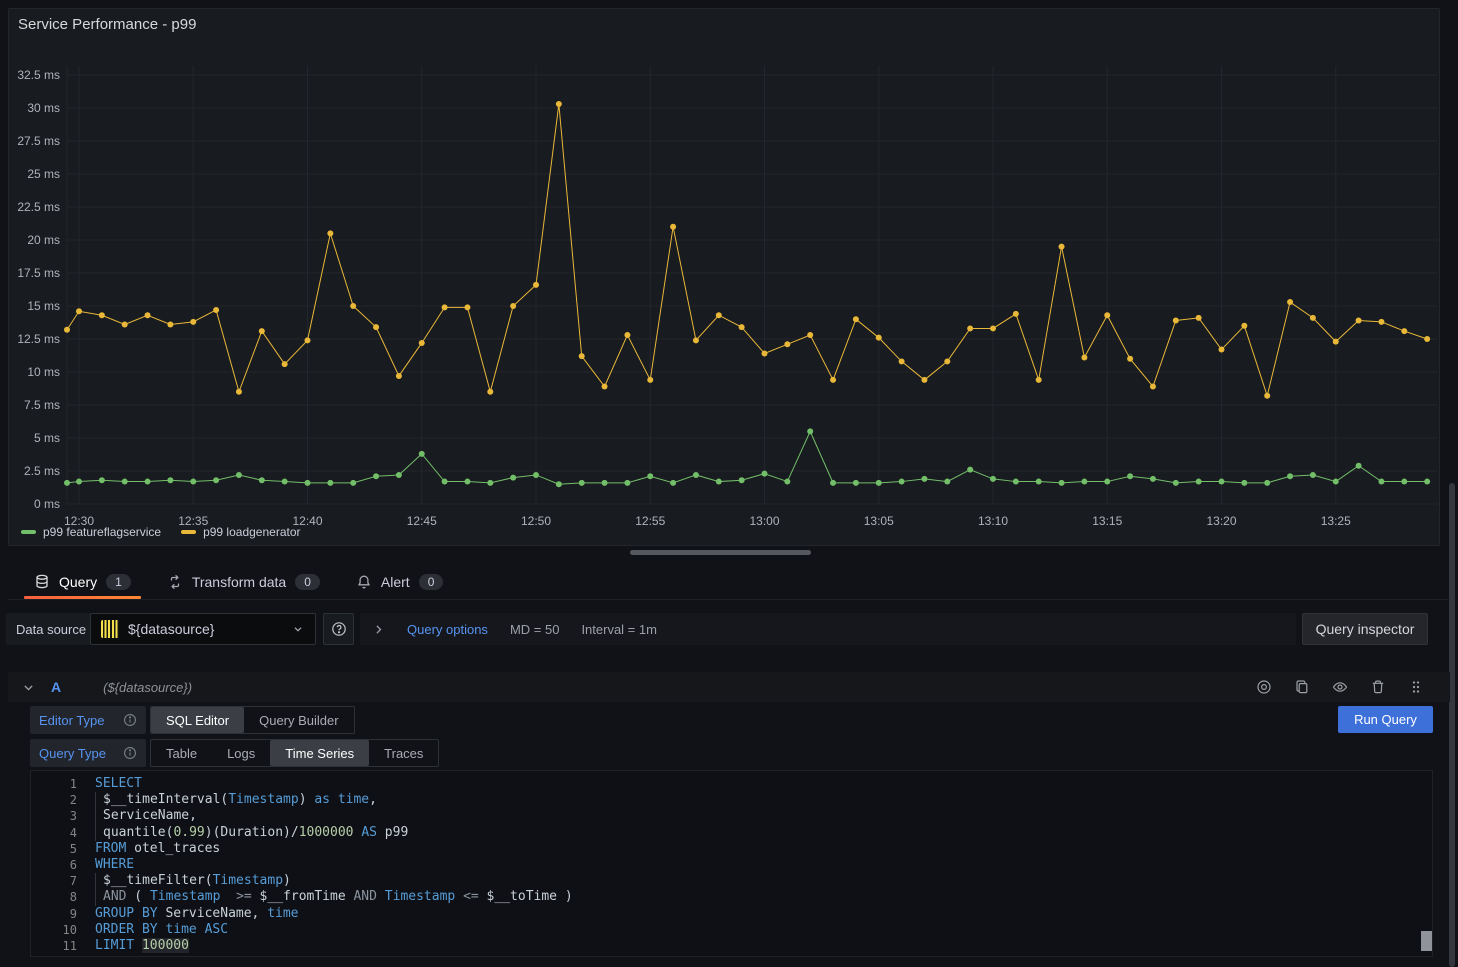 The width and height of the screenshot is (1458, 967). What do you see at coordinates (47, 504) in the screenshot?
I see `svg-text: 0 ms` at bounding box center [47, 504].